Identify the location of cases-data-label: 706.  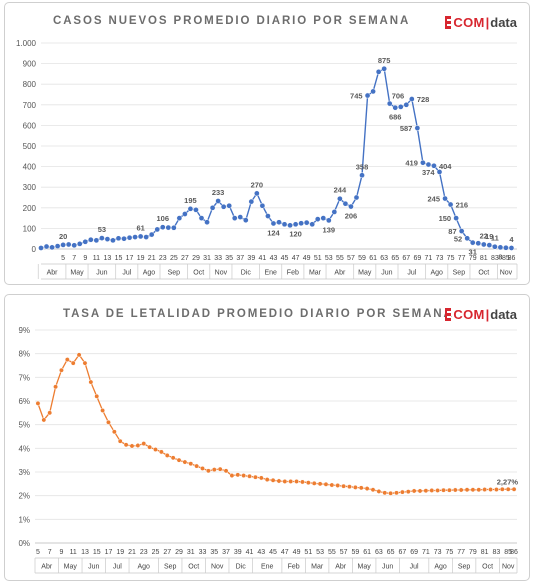
(398, 96).